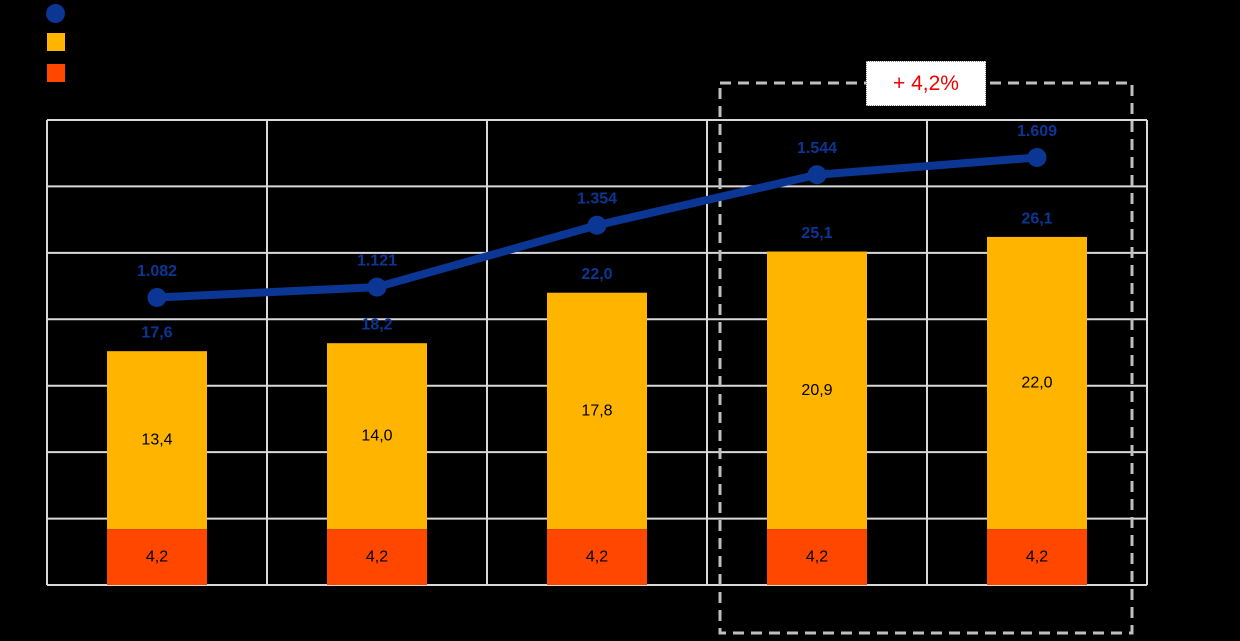 The width and height of the screenshot is (1240, 641). I want to click on upper-segment-label: 20,9, so click(816, 390).